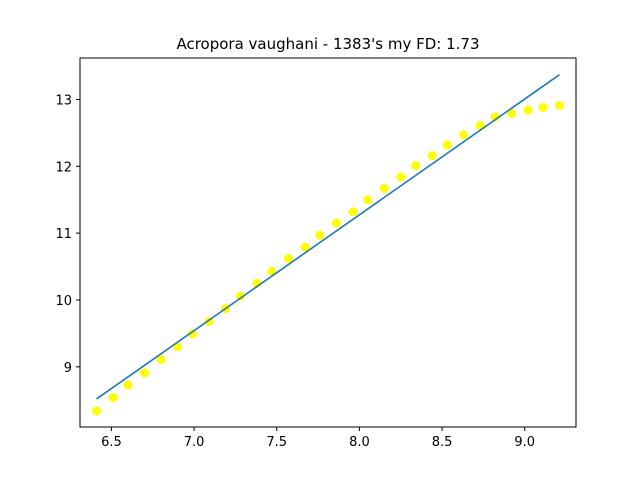 This screenshot has height=480, width=640. What do you see at coordinates (442, 442) in the screenshot?
I see `x-tick-label: 8.5` at bounding box center [442, 442].